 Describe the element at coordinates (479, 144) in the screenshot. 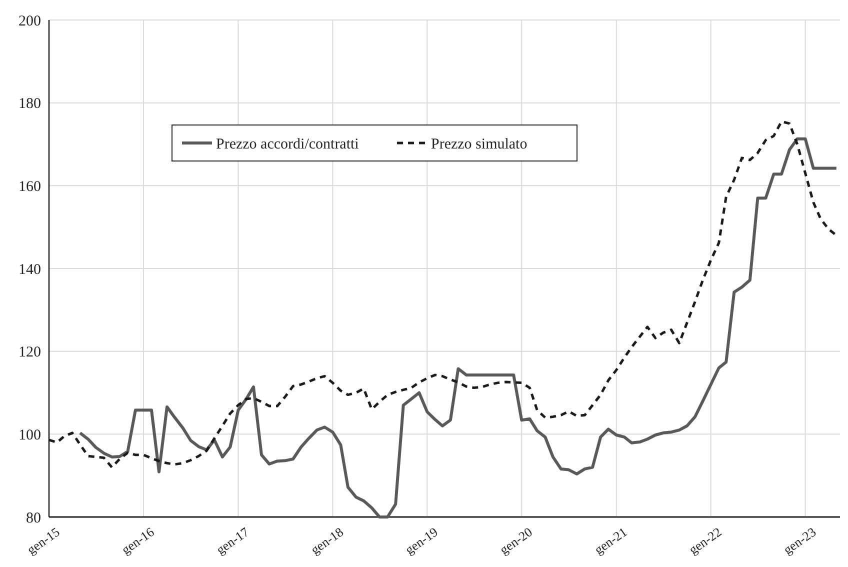

I see `legend-label: Prezzo simulato` at that location.